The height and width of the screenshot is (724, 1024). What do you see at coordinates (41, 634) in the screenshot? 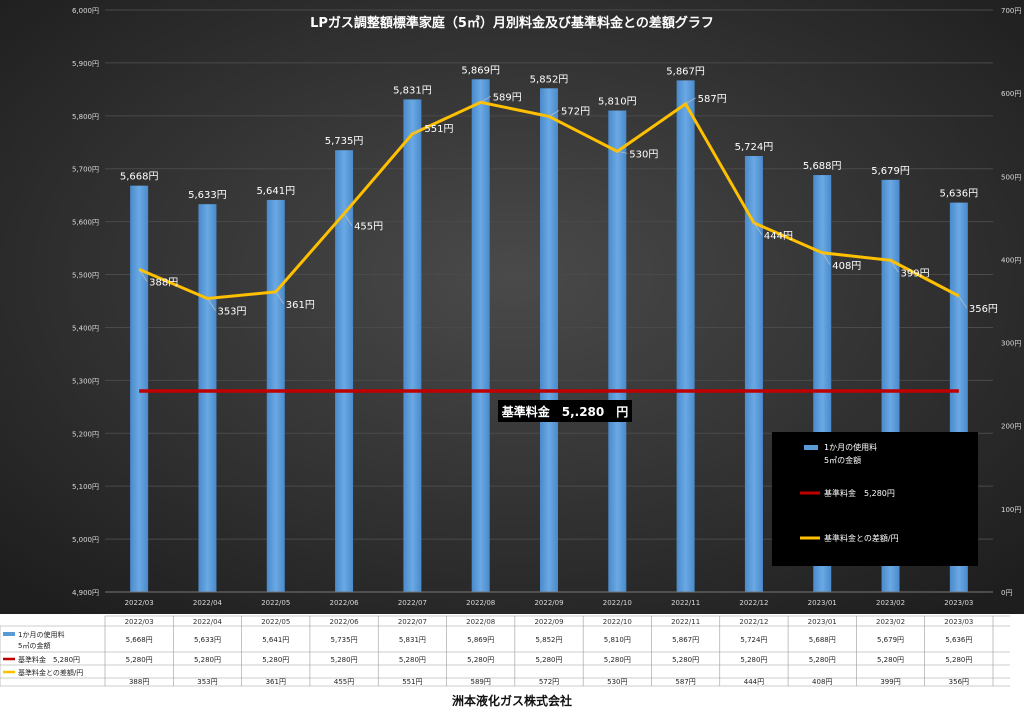
I see `table-row-label-bar-line1: 1か月の使用料` at bounding box center [41, 634].